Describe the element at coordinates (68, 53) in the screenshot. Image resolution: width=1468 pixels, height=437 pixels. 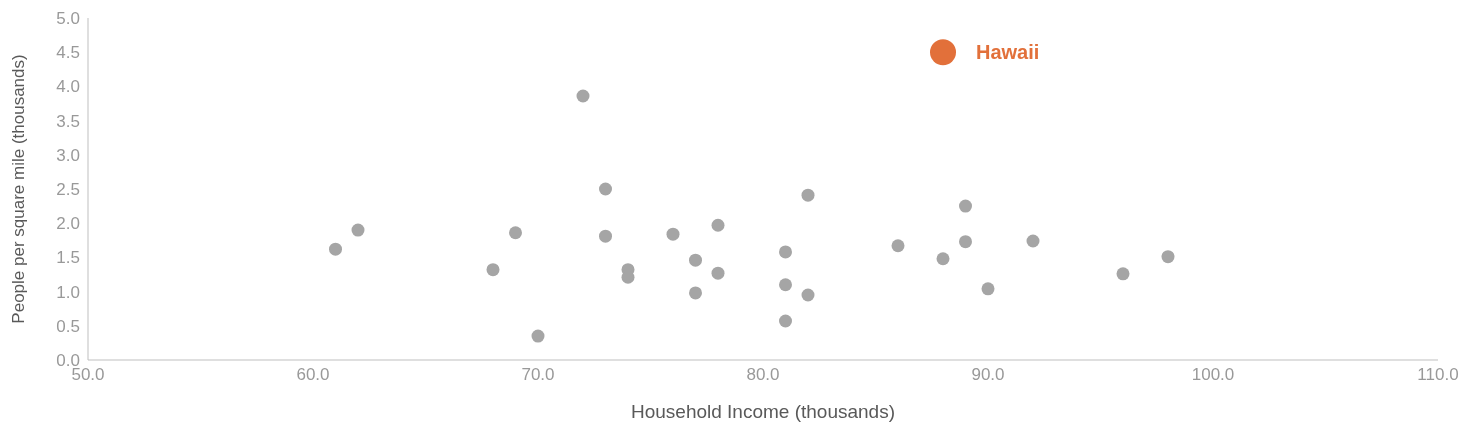
I see `y-tick-label: 4.5` at that location.